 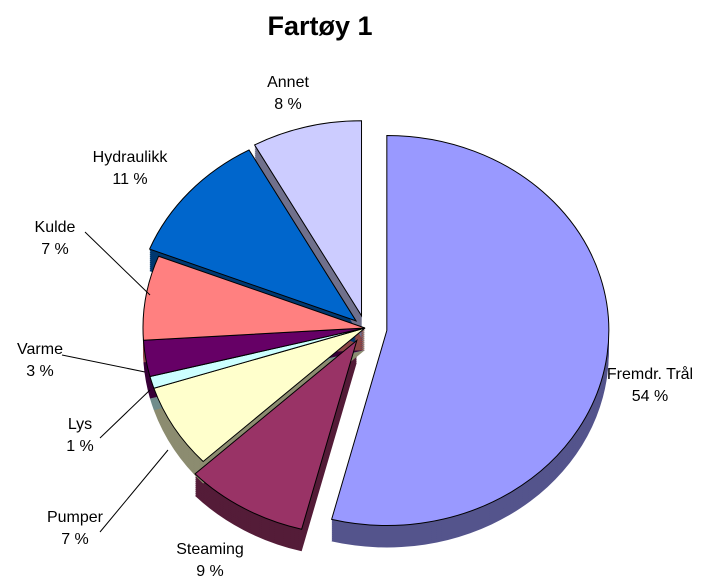 I want to click on slice-label: Fremdr. Trål, so click(x=650, y=374).